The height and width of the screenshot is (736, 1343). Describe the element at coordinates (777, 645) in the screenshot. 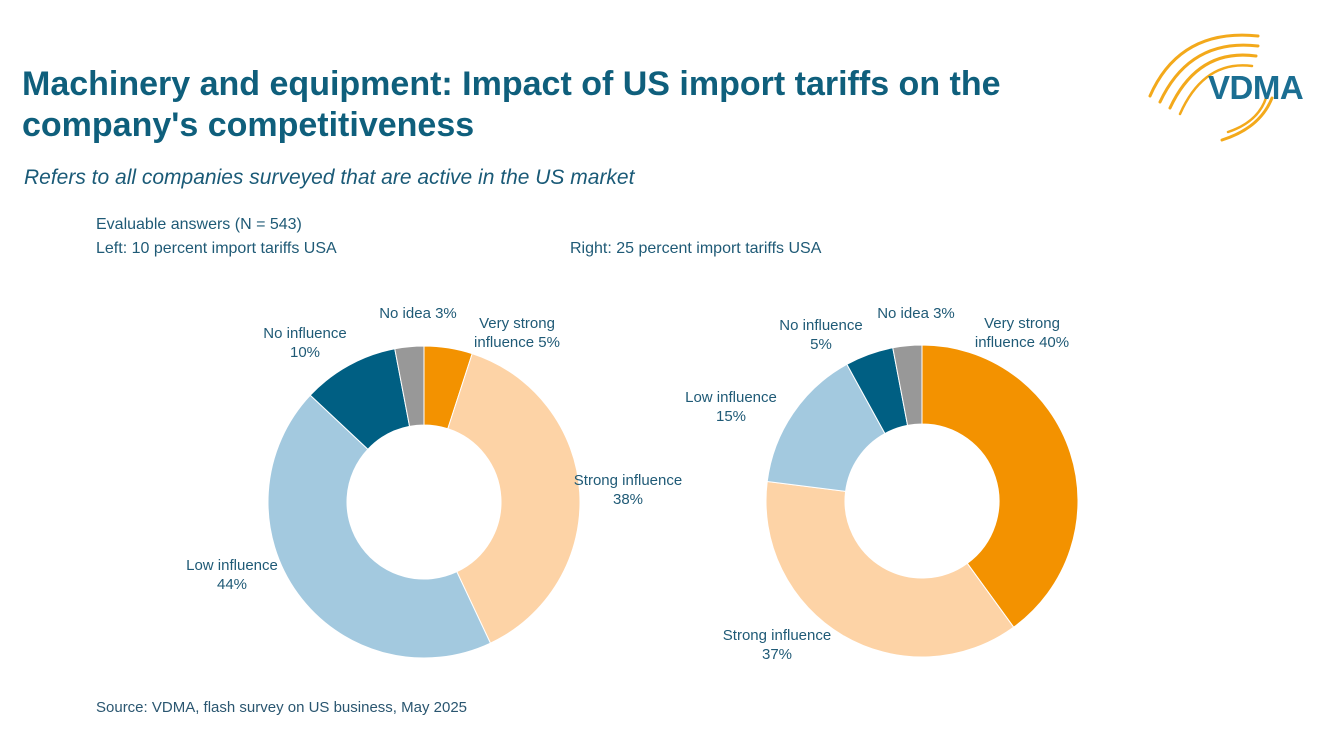

I see `right-label-strong-influence: Strong influence 37%` at that location.